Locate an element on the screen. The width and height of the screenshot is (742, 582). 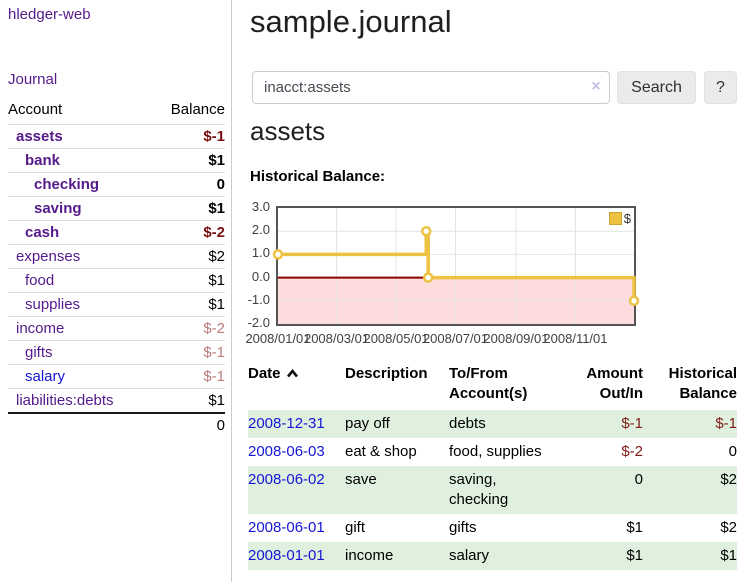
register-row: 2008-06-01 gift gifts $1 $2 is located at coordinates (492, 528).